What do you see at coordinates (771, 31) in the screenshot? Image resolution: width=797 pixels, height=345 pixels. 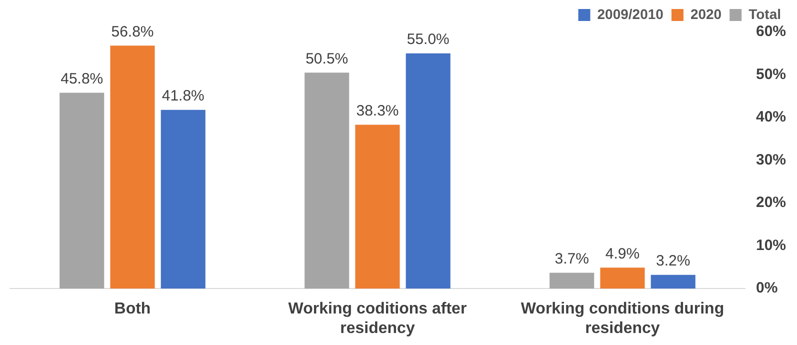 I see `y-tick-label: 60%` at bounding box center [771, 31].